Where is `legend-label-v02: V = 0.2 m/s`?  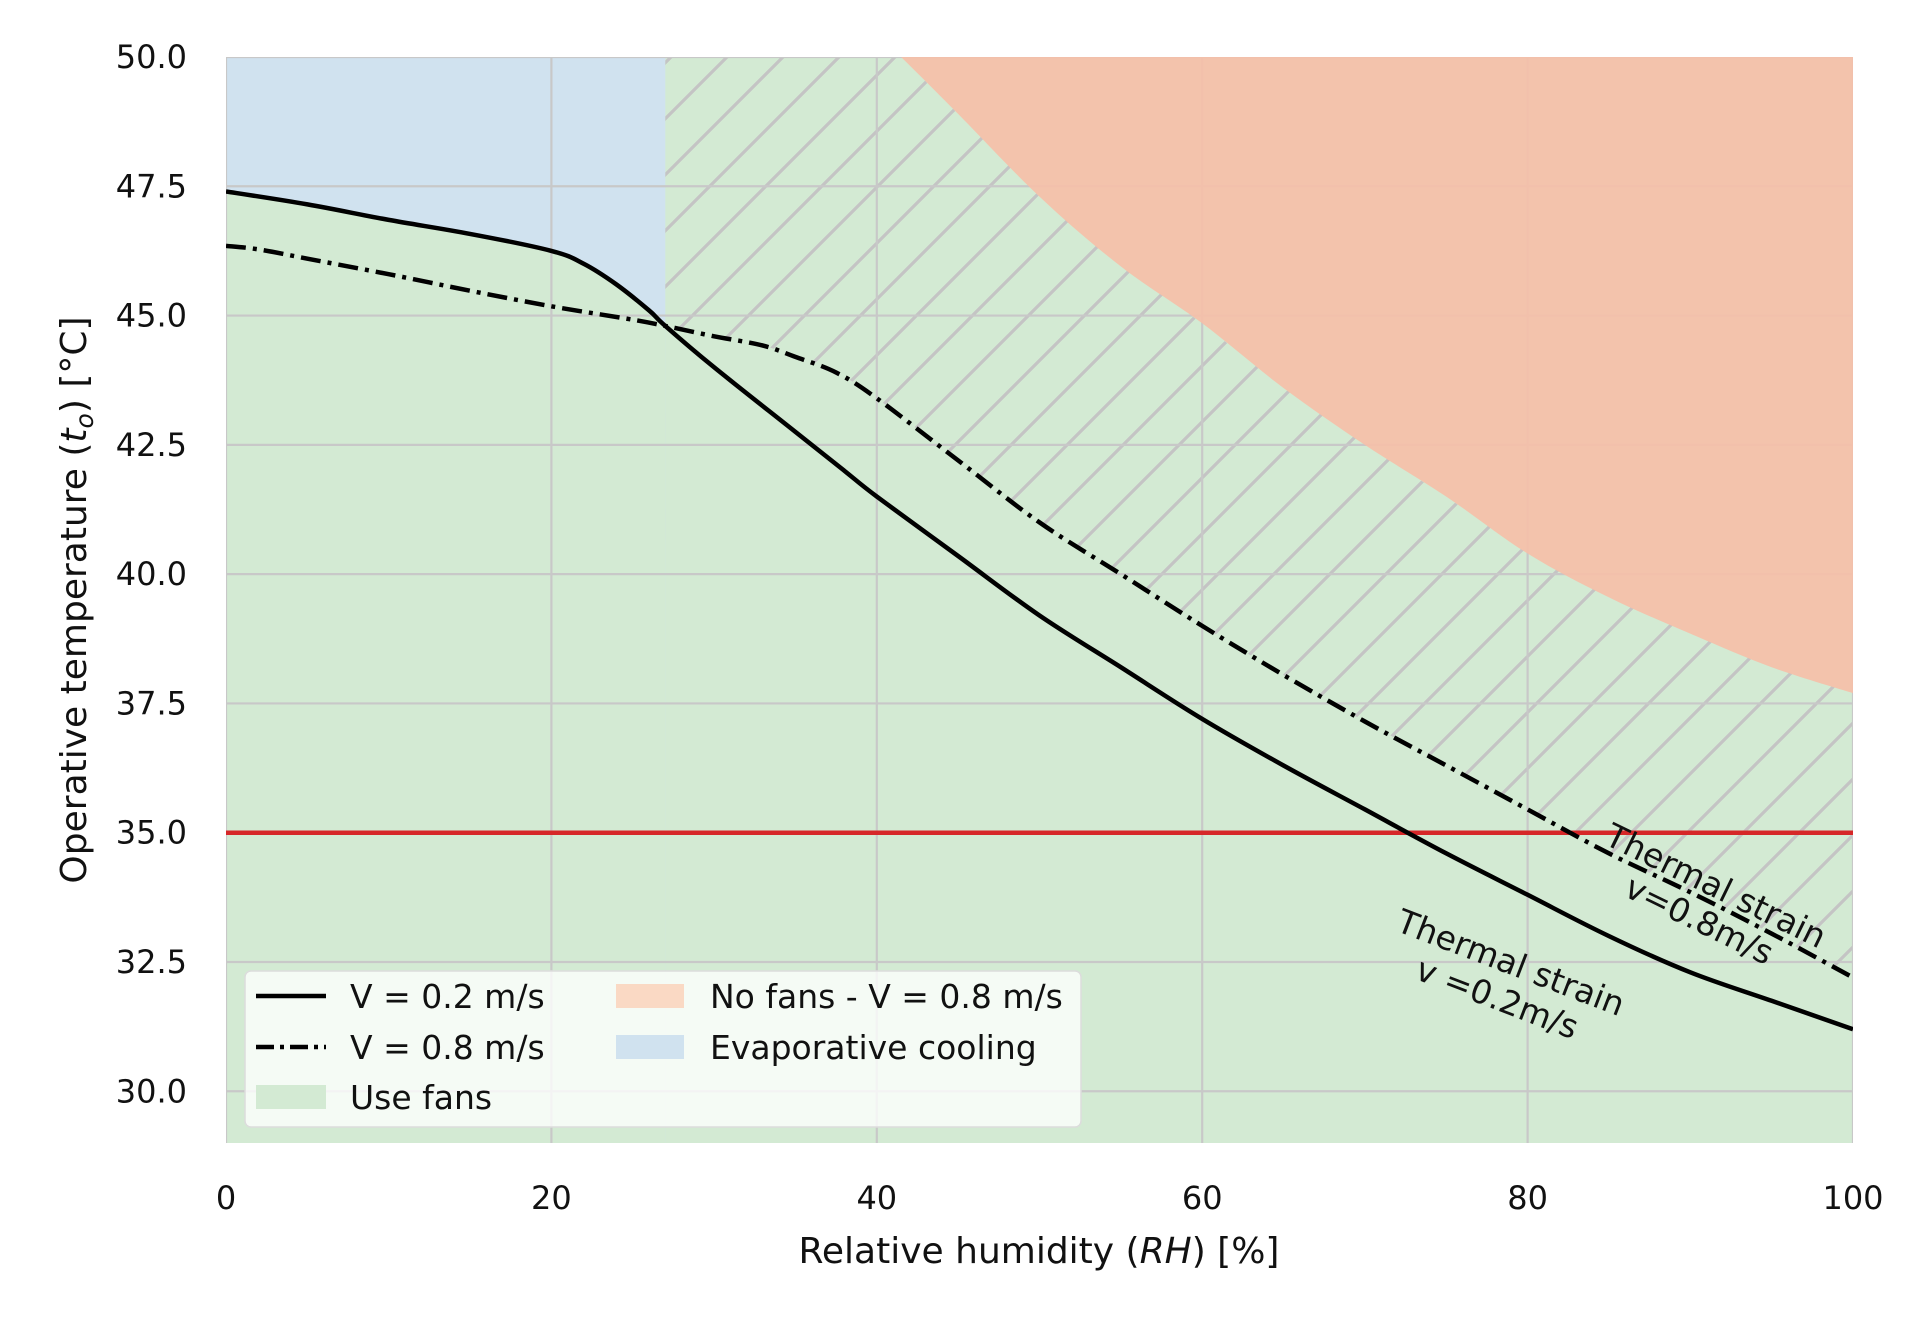 legend-label-v02: V = 0.2 m/s is located at coordinates (447, 996).